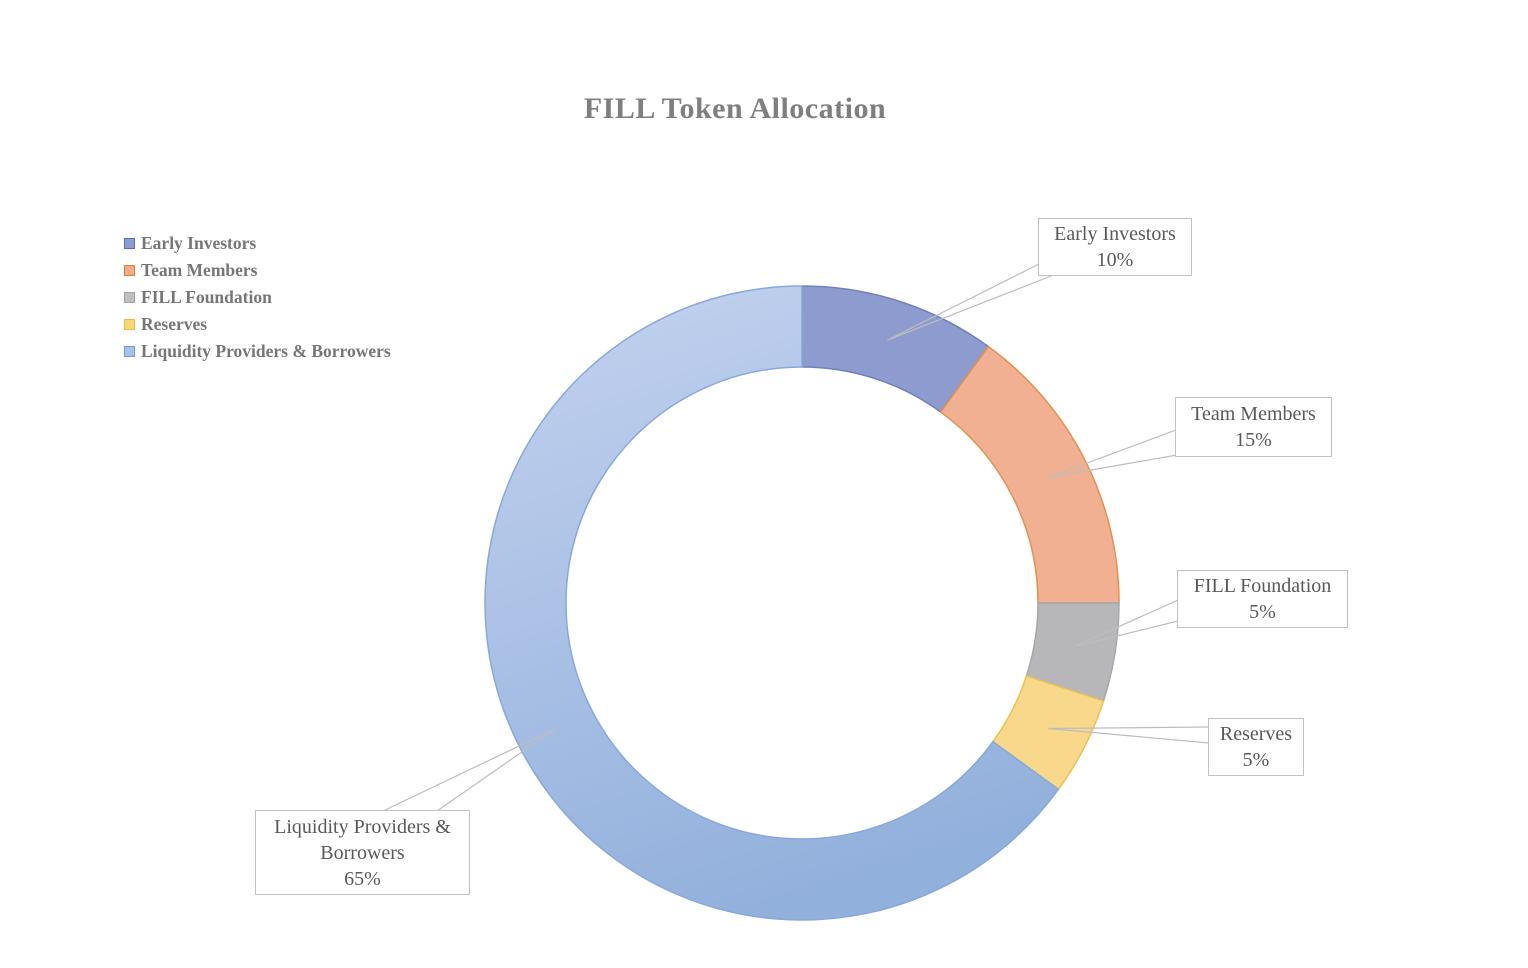 The height and width of the screenshot is (968, 1528). What do you see at coordinates (735, 108) in the screenshot?
I see `chart-title: FILL Token Allocation` at bounding box center [735, 108].